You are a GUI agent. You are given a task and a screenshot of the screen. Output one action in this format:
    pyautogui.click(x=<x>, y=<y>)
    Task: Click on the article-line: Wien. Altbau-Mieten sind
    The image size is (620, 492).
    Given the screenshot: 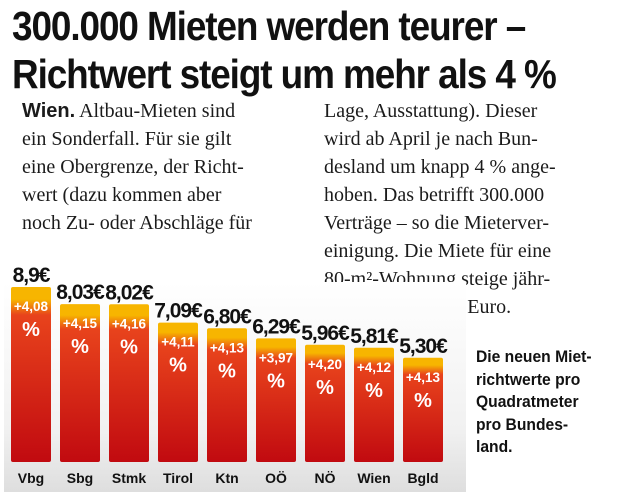 What is the action you would take?
    pyautogui.click(x=137, y=111)
    